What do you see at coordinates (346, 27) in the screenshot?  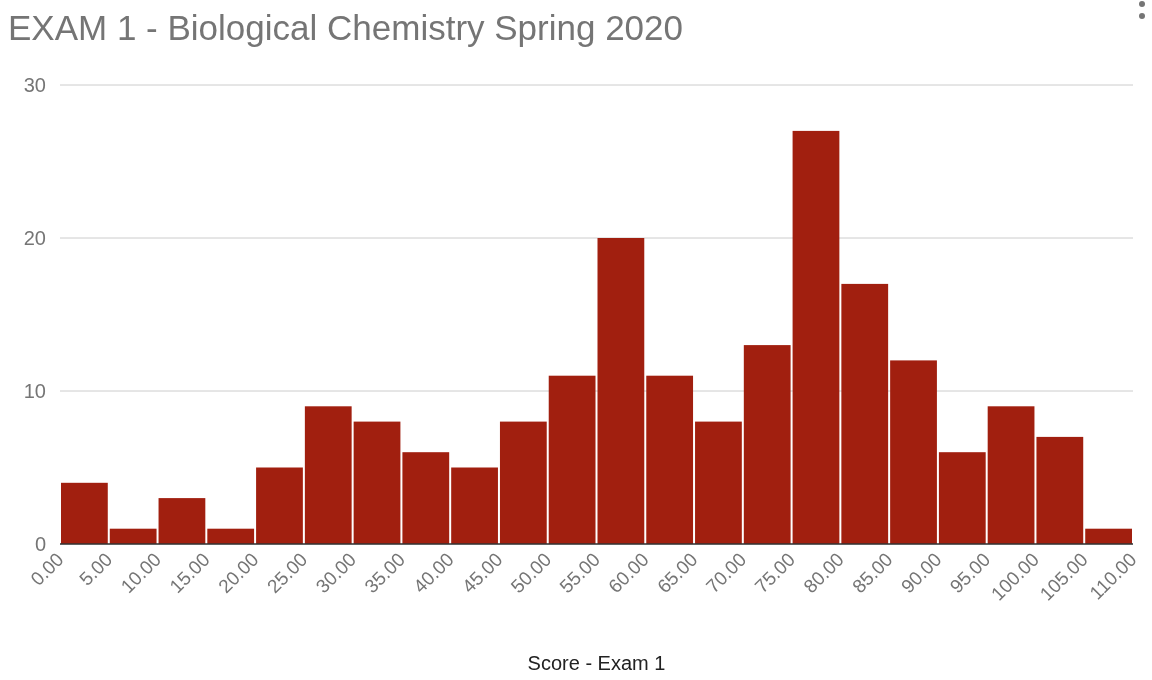 I see `chart-title: EXAM 1 - Biological Chemistry Spring 2020` at bounding box center [346, 27].